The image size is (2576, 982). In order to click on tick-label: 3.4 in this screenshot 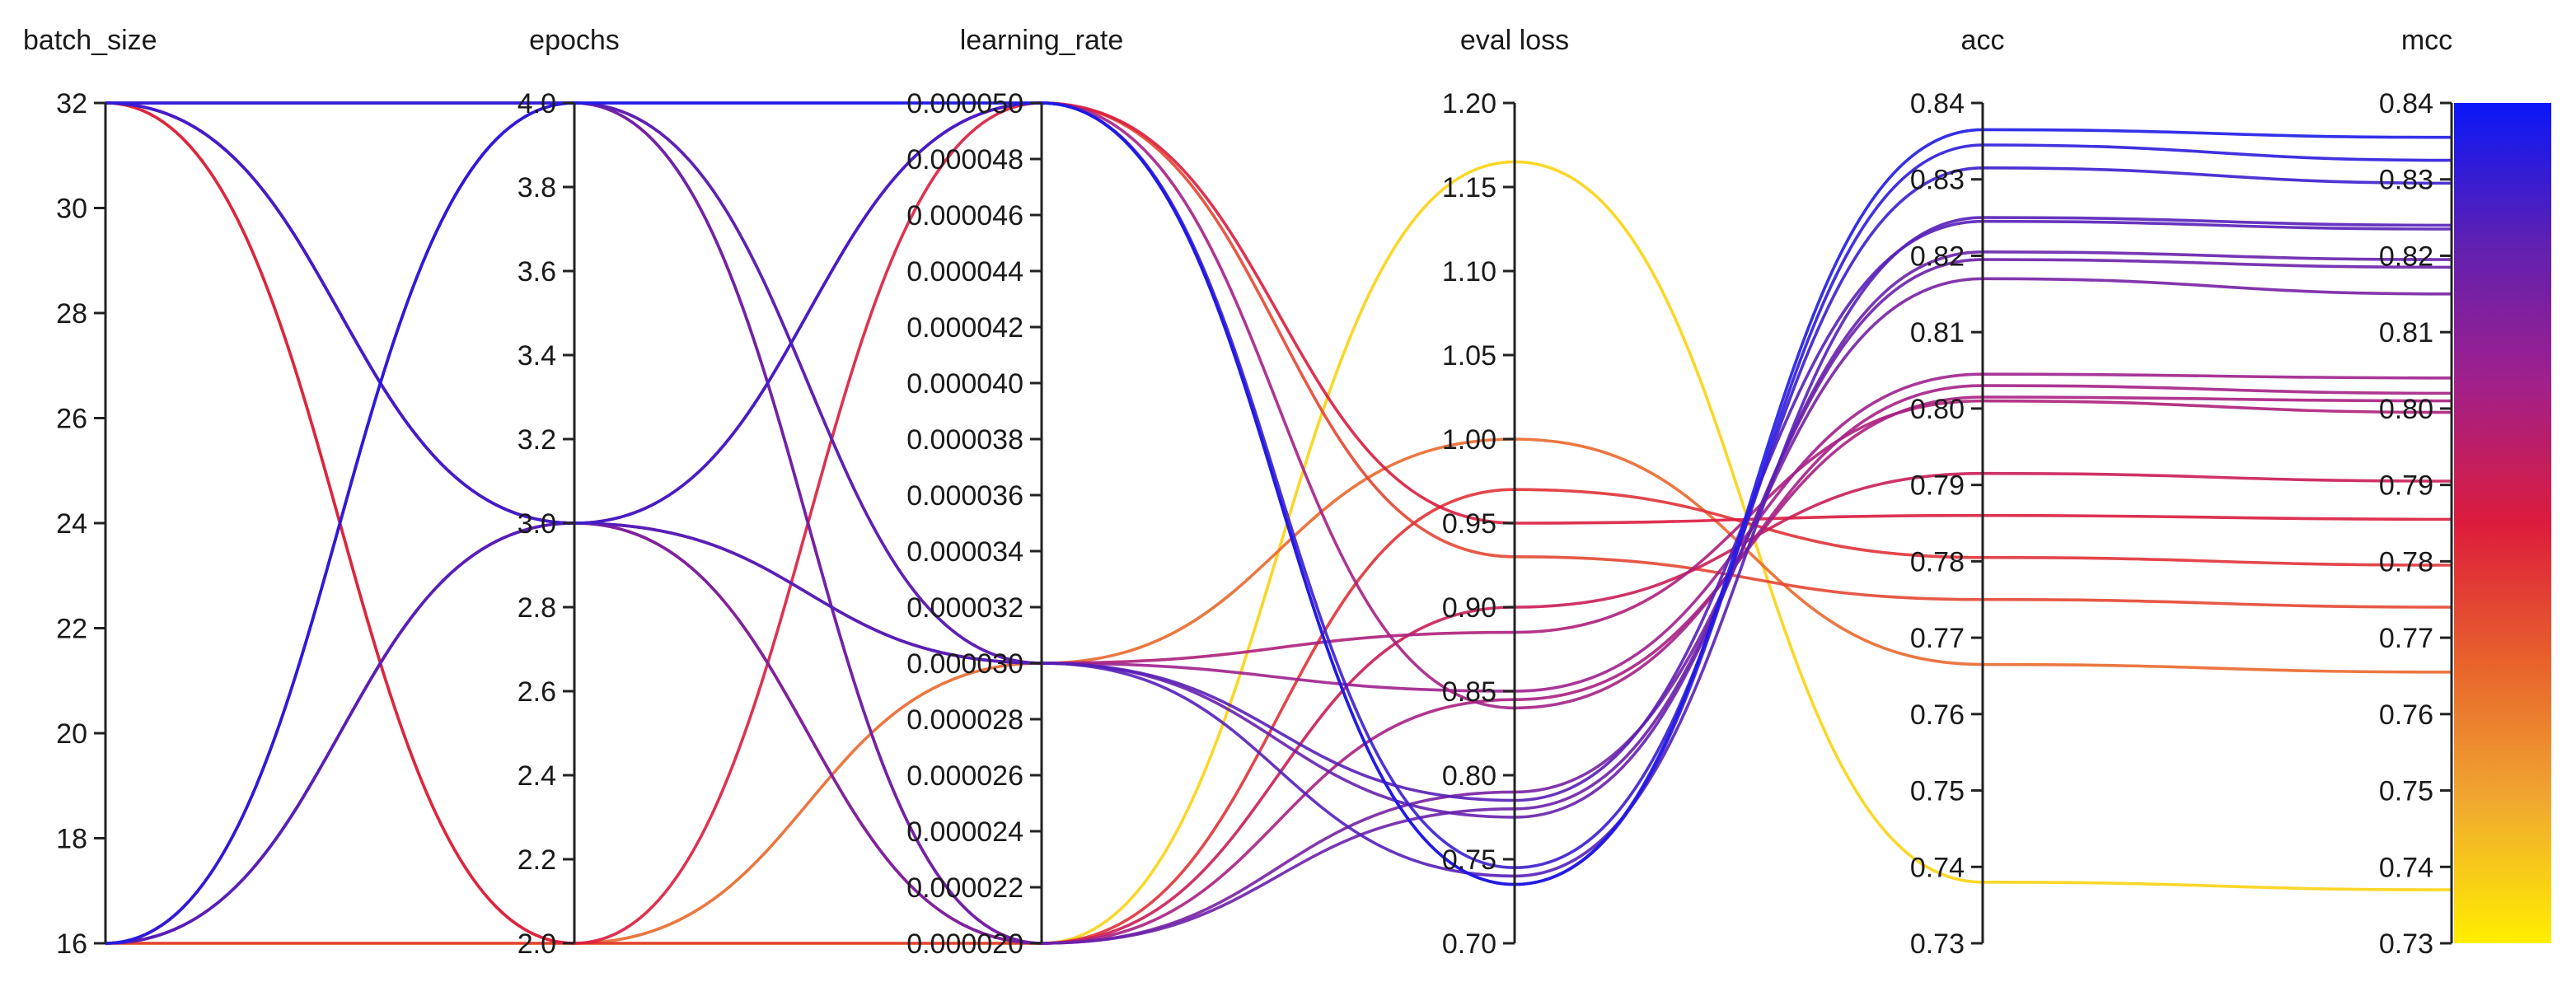, I will do `click(537, 356)`.